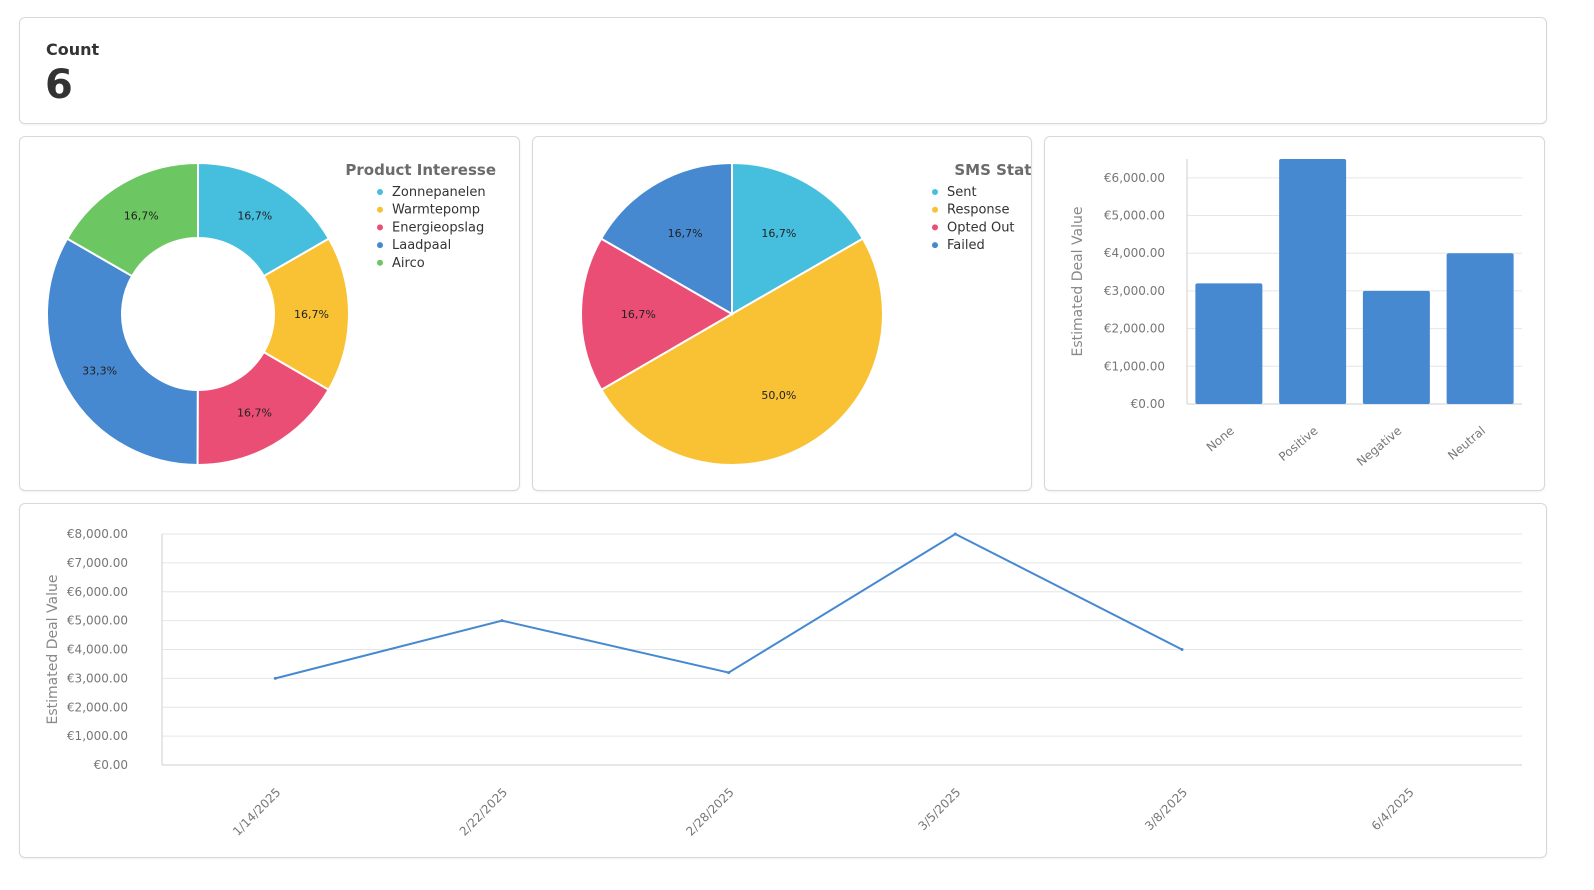 This screenshot has height=890, width=1594. I want to click on pie-slice-response, so click(742, 351).